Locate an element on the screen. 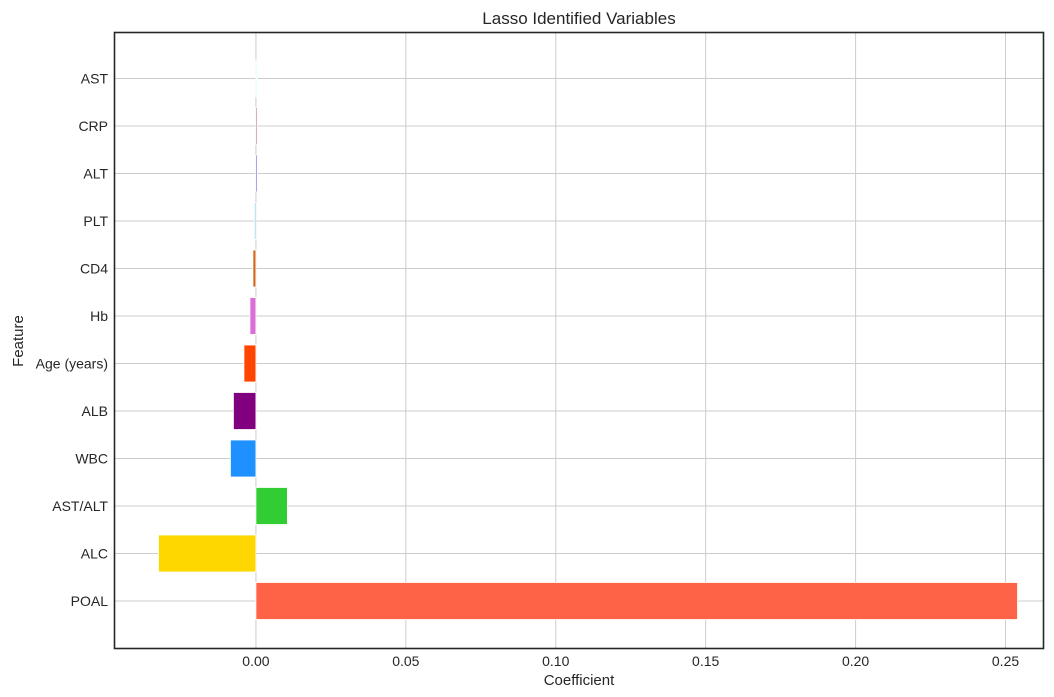 The height and width of the screenshot is (697, 1054). y-tick-label: ALB is located at coordinates (95, 411).